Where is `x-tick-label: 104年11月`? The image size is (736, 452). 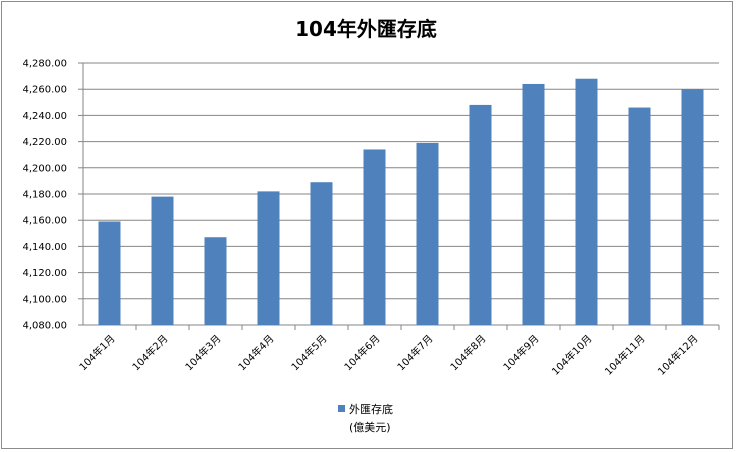
x-tick-label: 104年11月 is located at coordinates (625, 355).